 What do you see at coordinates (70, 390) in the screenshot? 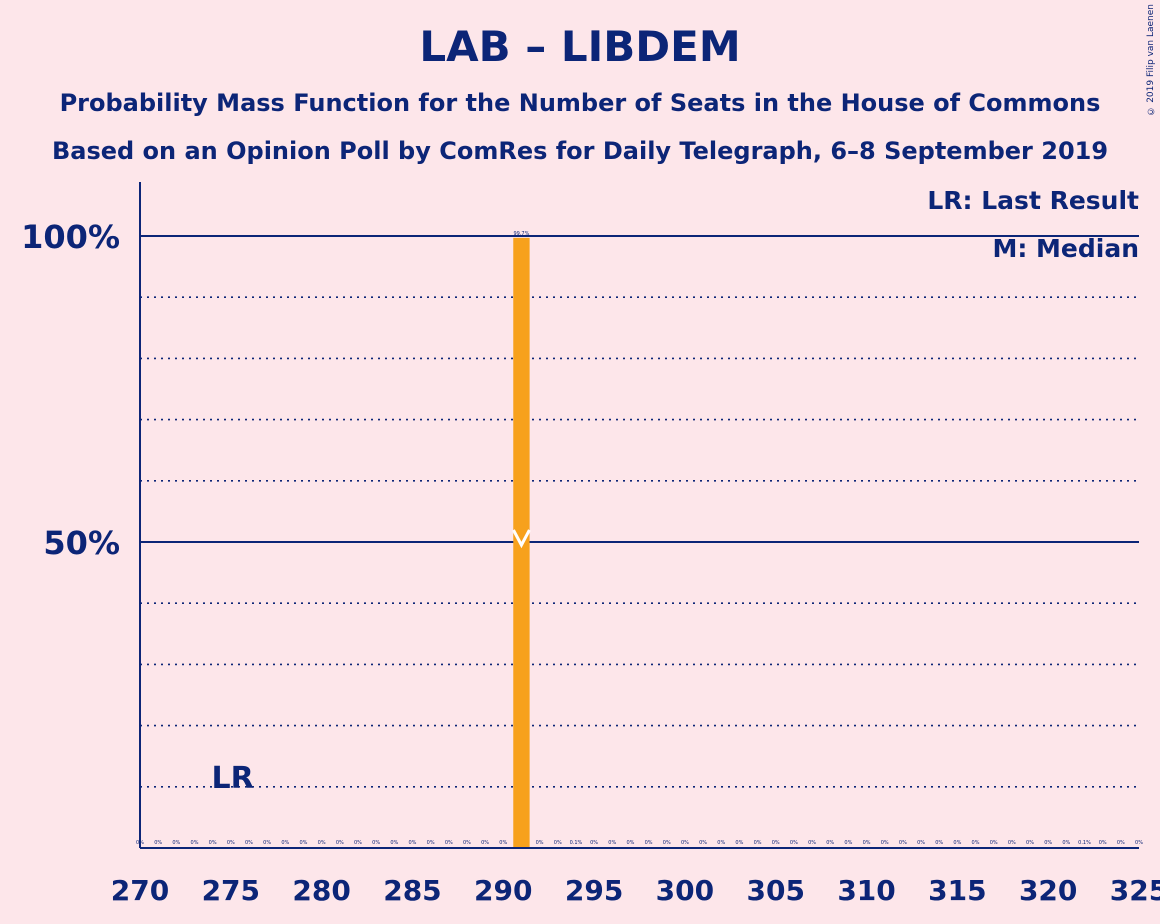
I see `y-tick-labels: 50% 100%` at bounding box center [70, 390].